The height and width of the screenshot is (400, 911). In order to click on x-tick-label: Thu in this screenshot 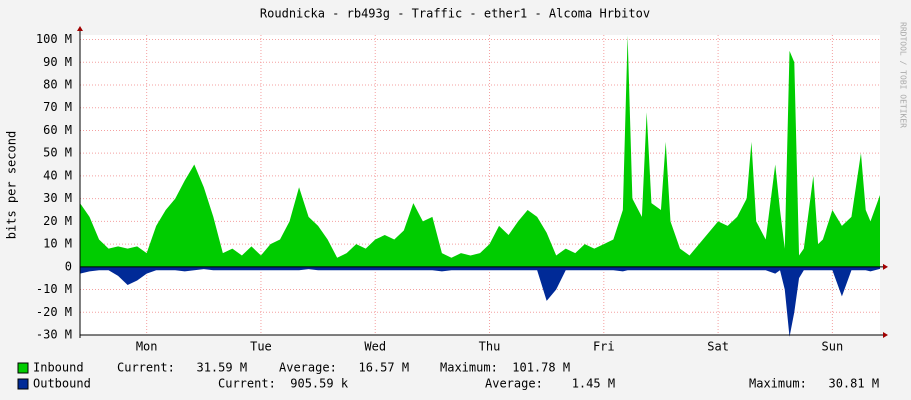, I will do `click(490, 347)`.